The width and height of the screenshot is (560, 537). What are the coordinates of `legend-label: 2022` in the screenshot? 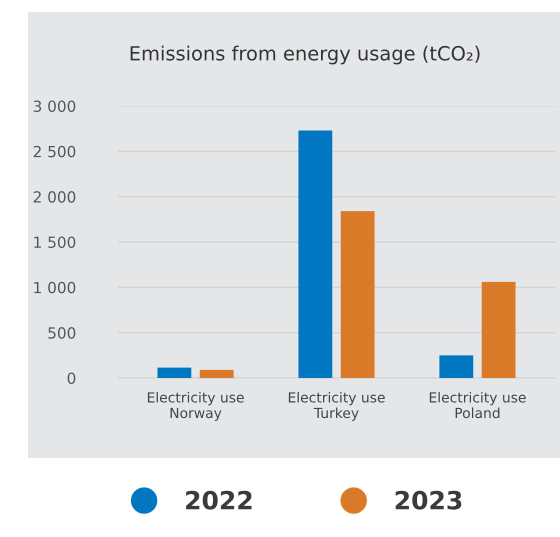 It's located at (219, 500).